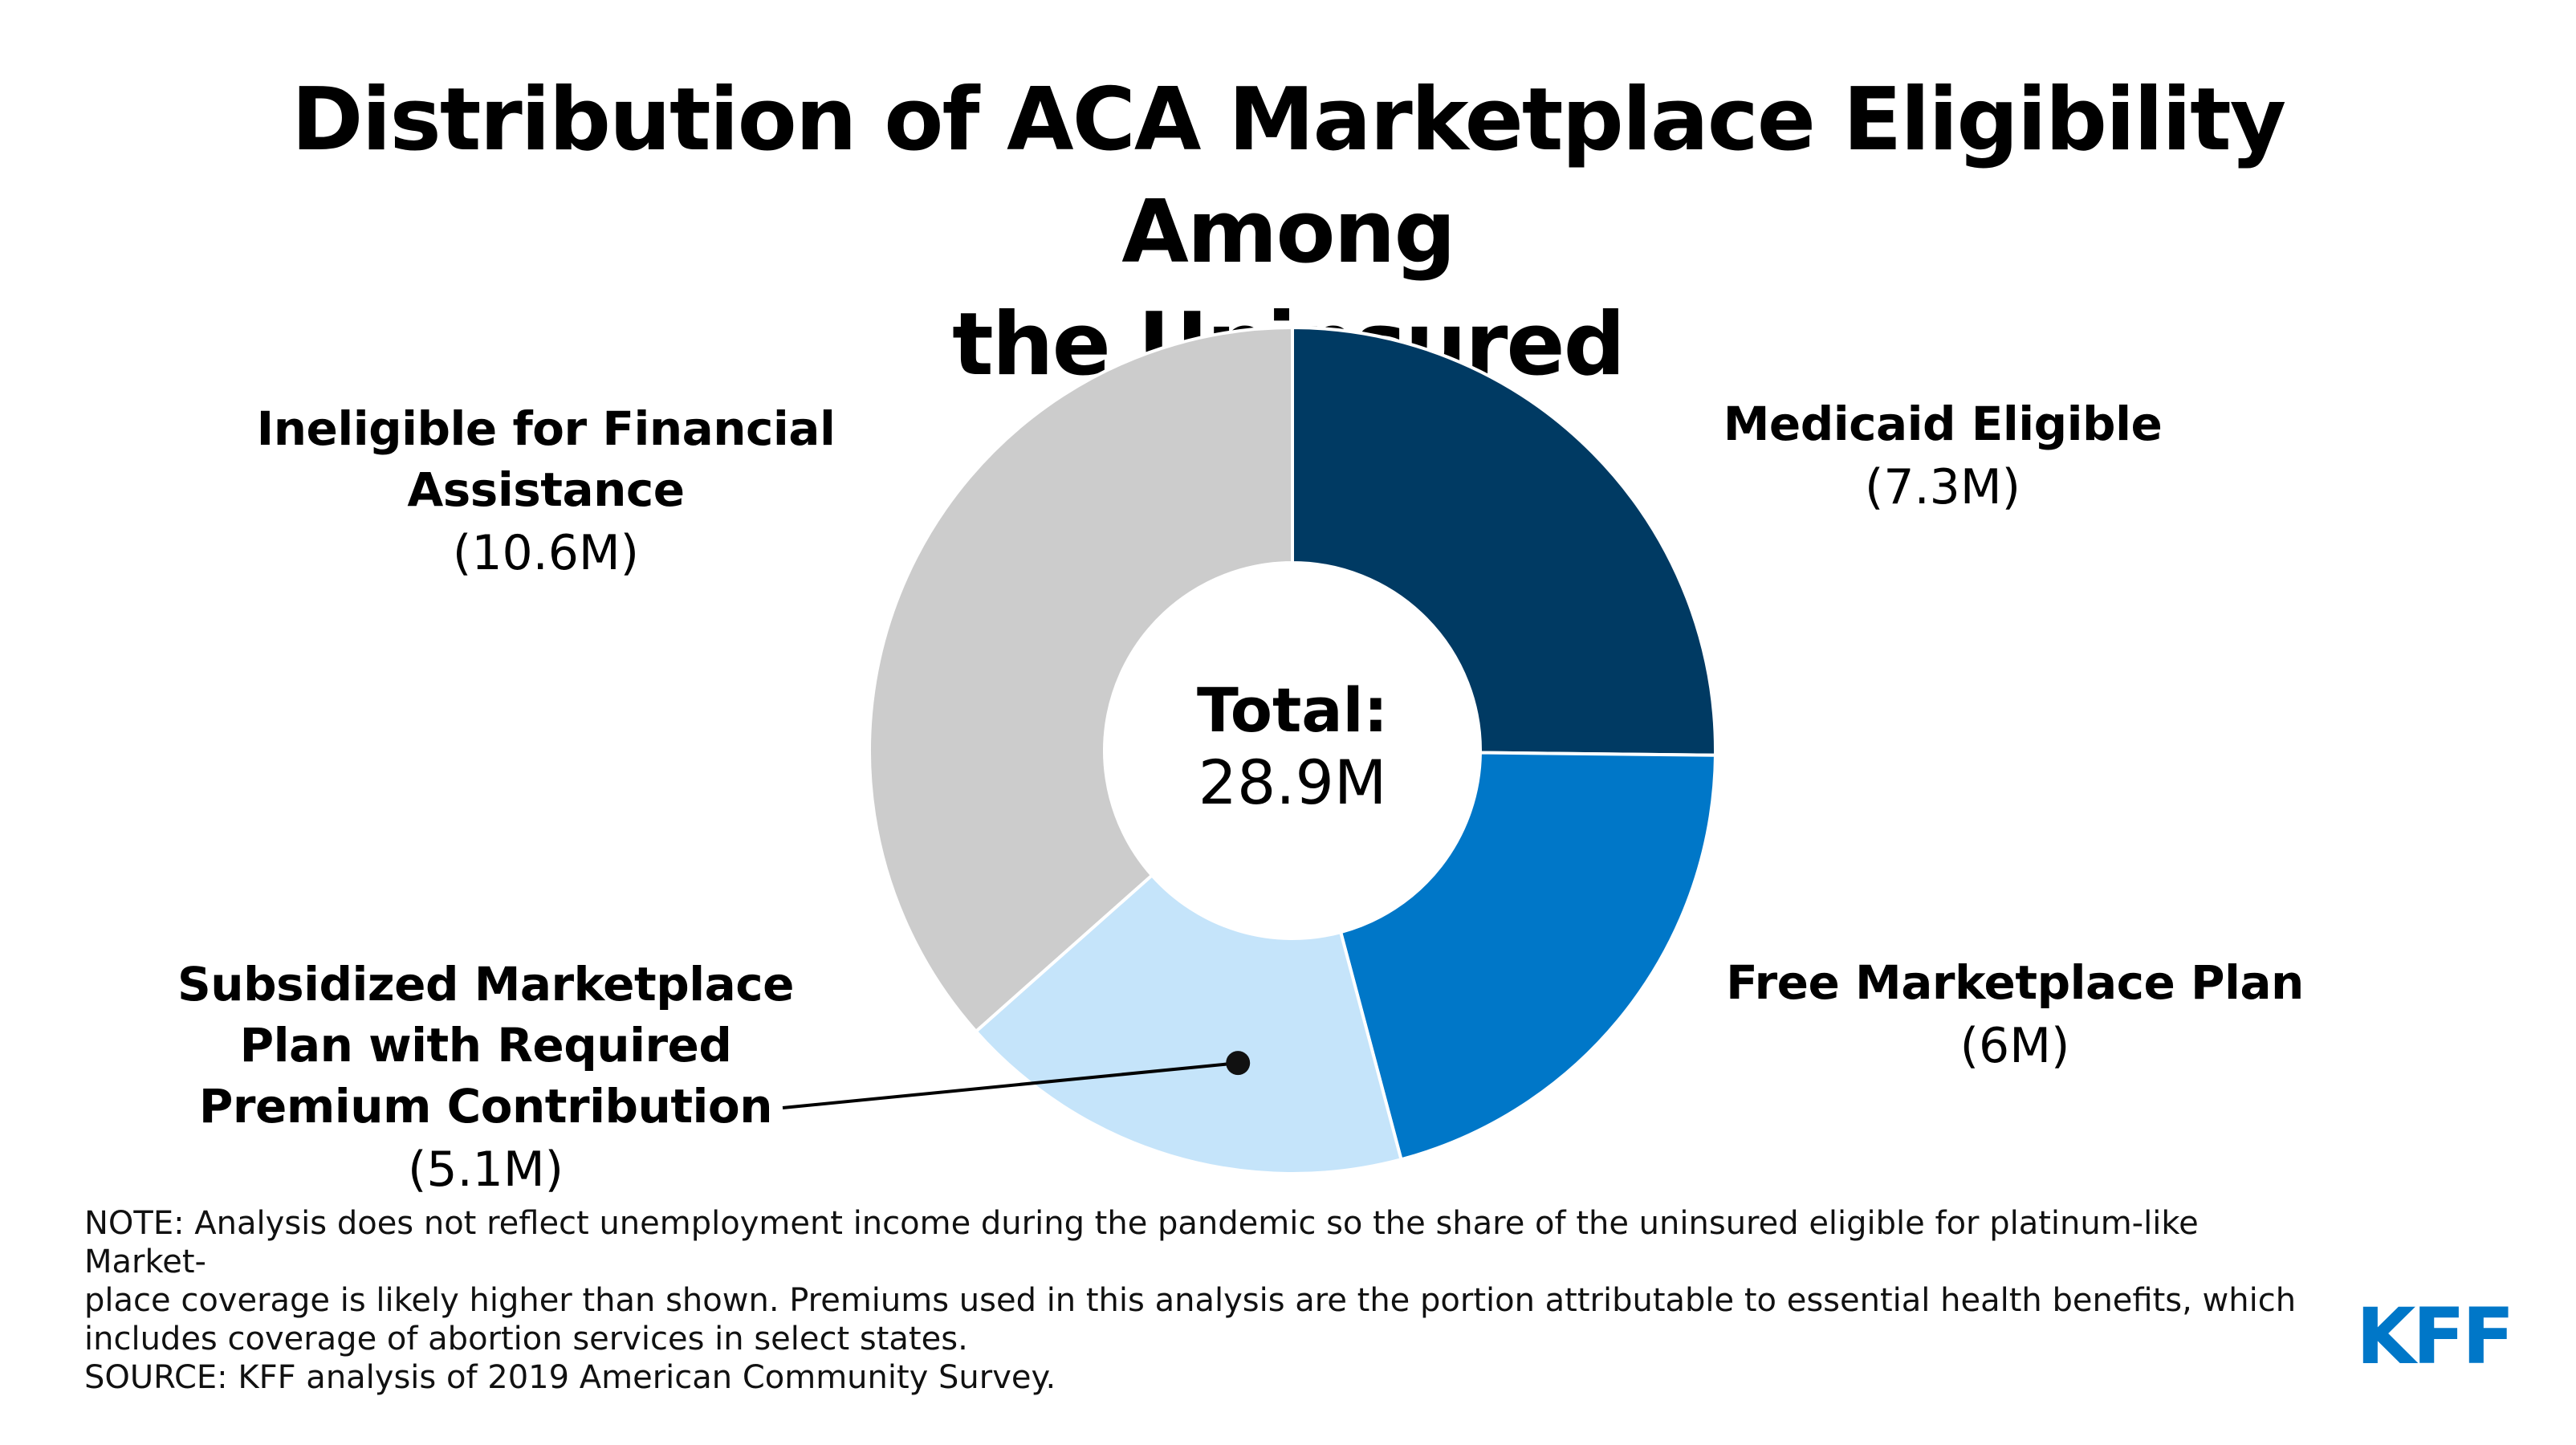 This screenshot has width=2576, height=1445. What do you see at coordinates (1504, 541) in the screenshot?
I see `slice-medicaid-eligible` at bounding box center [1504, 541].